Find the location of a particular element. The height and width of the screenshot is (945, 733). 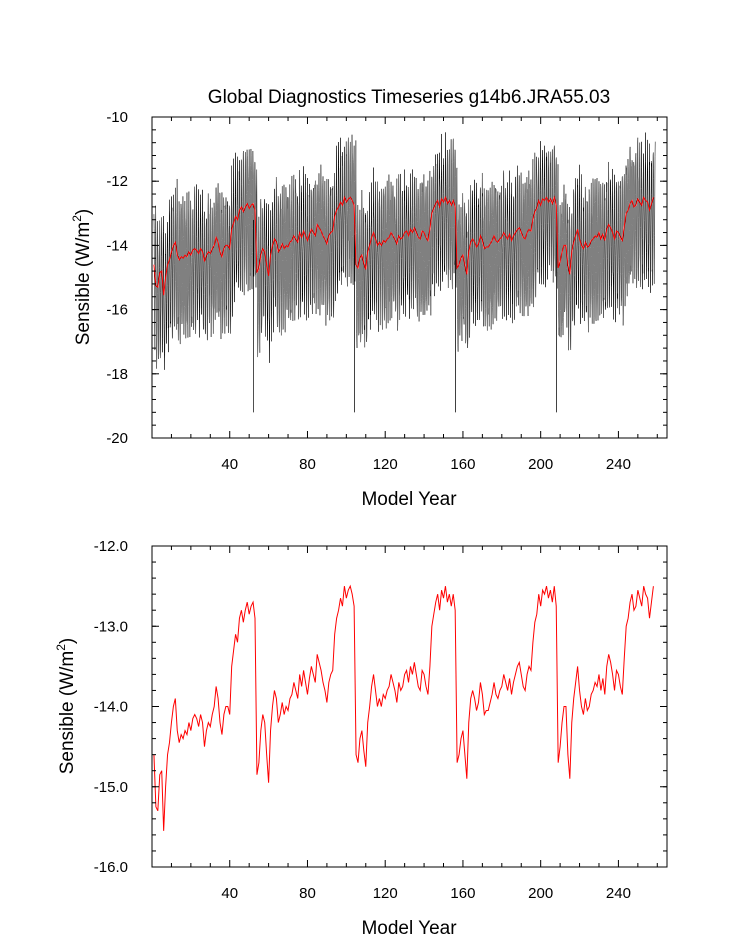

bottom-x-tick-label: 160 is located at coordinates (462, 893).